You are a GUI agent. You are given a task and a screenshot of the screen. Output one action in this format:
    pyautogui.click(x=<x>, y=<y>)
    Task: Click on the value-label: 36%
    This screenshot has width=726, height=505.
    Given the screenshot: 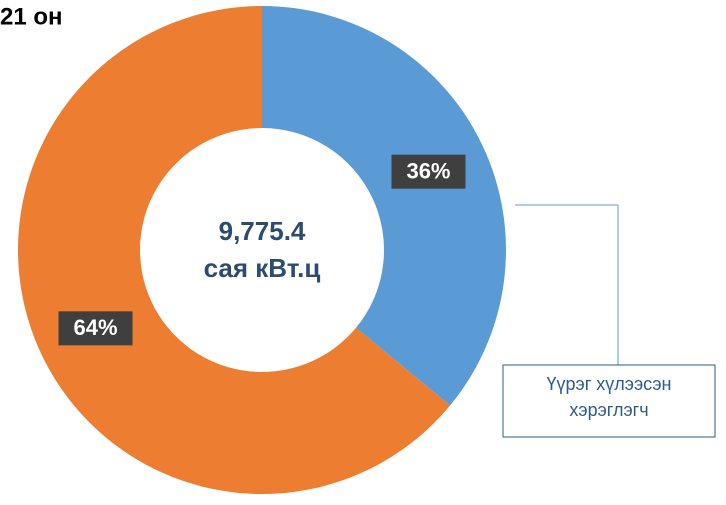 What is the action you would take?
    pyautogui.click(x=428, y=170)
    